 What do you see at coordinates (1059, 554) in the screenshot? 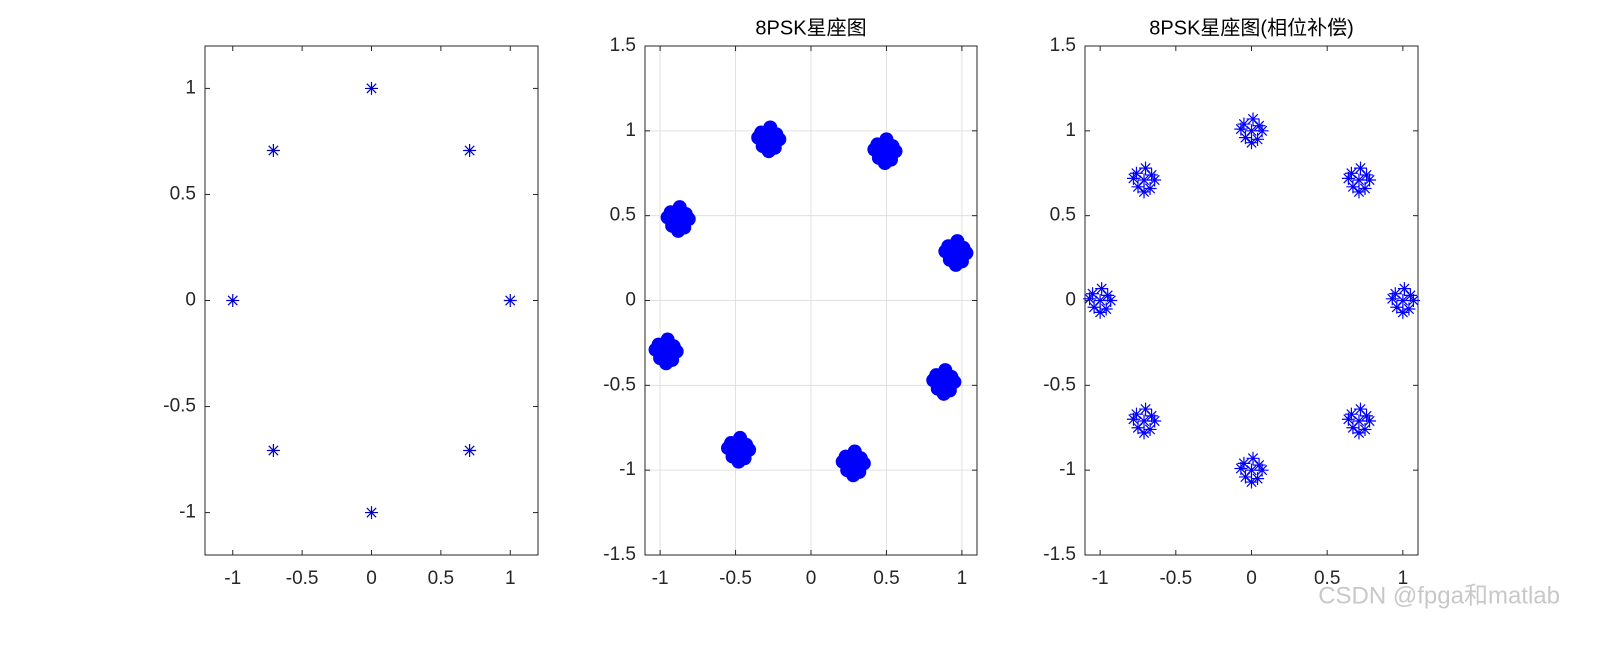
I see `y-tick-label: -1.5` at bounding box center [1059, 554].